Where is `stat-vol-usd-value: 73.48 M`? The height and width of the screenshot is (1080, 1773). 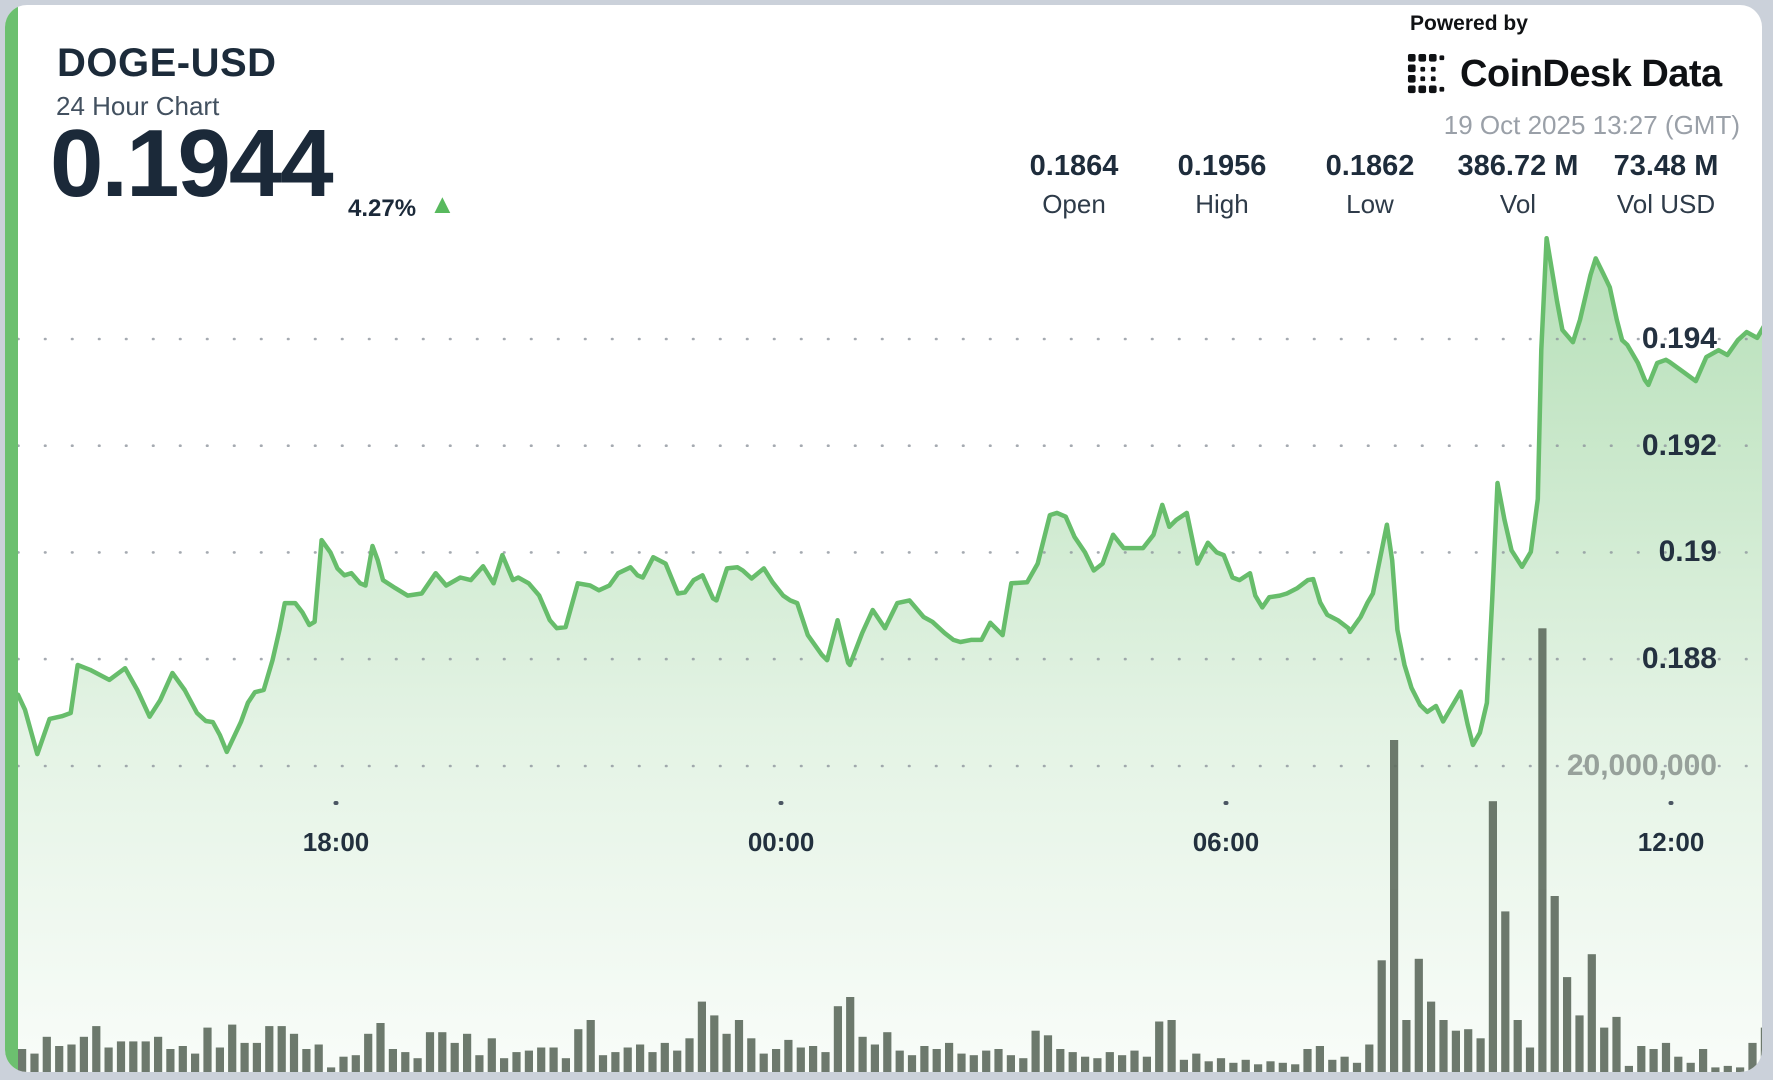
stat-vol-usd-value: 73.48 M is located at coordinates (1666, 166).